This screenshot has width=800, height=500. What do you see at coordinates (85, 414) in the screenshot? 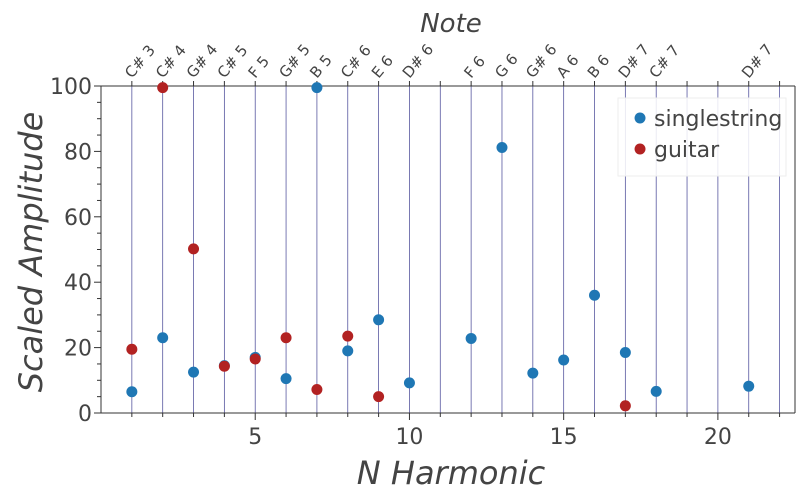
I see `y-tick-label: 0` at bounding box center [85, 414].